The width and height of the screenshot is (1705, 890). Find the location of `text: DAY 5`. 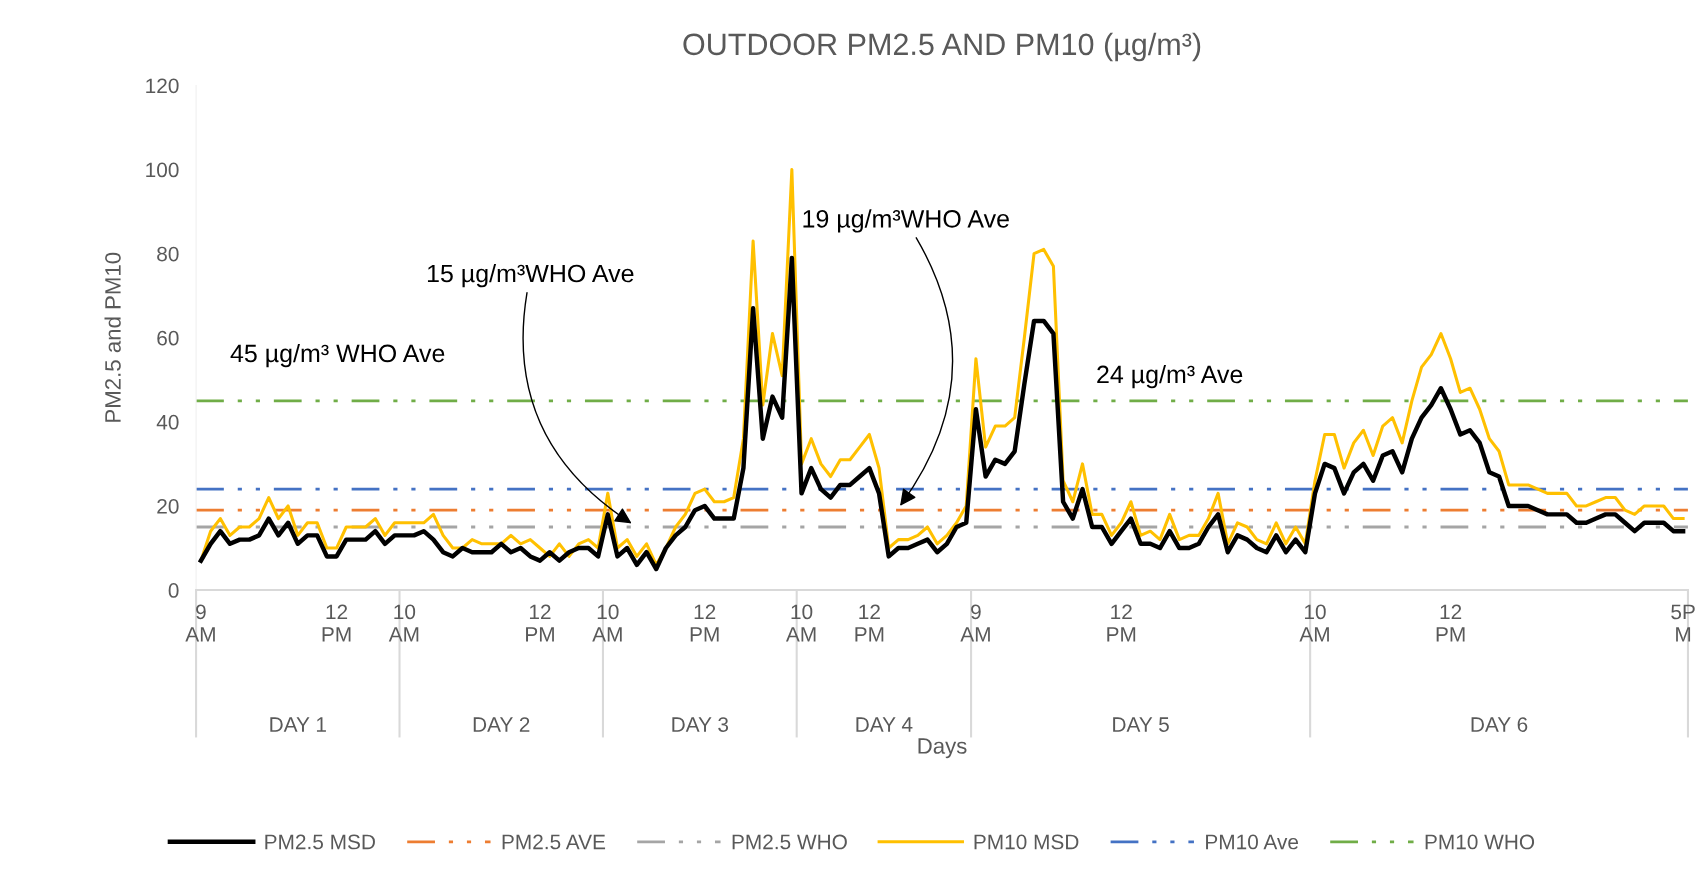

text: DAY 5 is located at coordinates (1141, 724).